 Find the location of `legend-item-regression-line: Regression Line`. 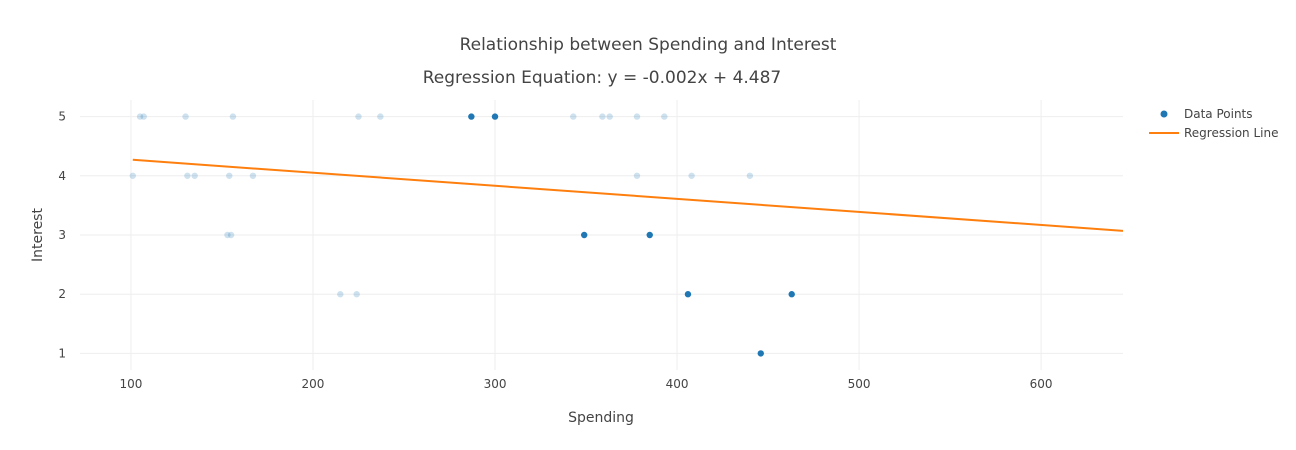

legend-item-regression-line: Regression Line is located at coordinates (1213, 133).